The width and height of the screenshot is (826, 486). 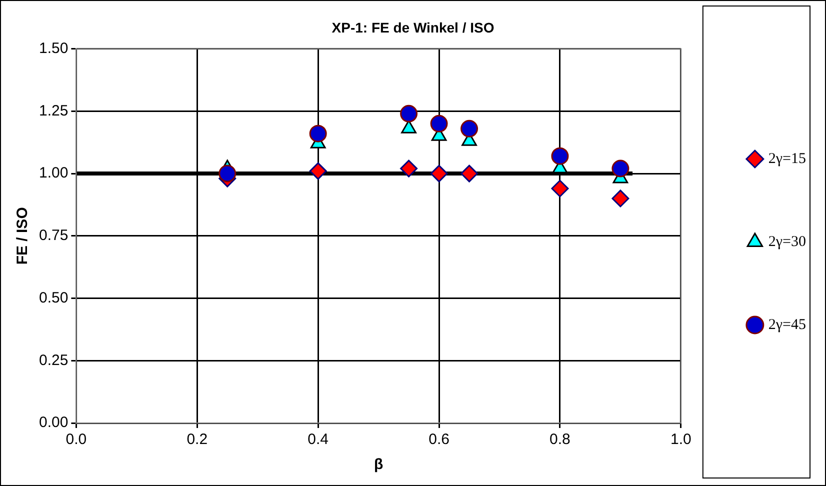 What do you see at coordinates (53, 48) in the screenshot?
I see `y-tick-label: 1.50` at bounding box center [53, 48].